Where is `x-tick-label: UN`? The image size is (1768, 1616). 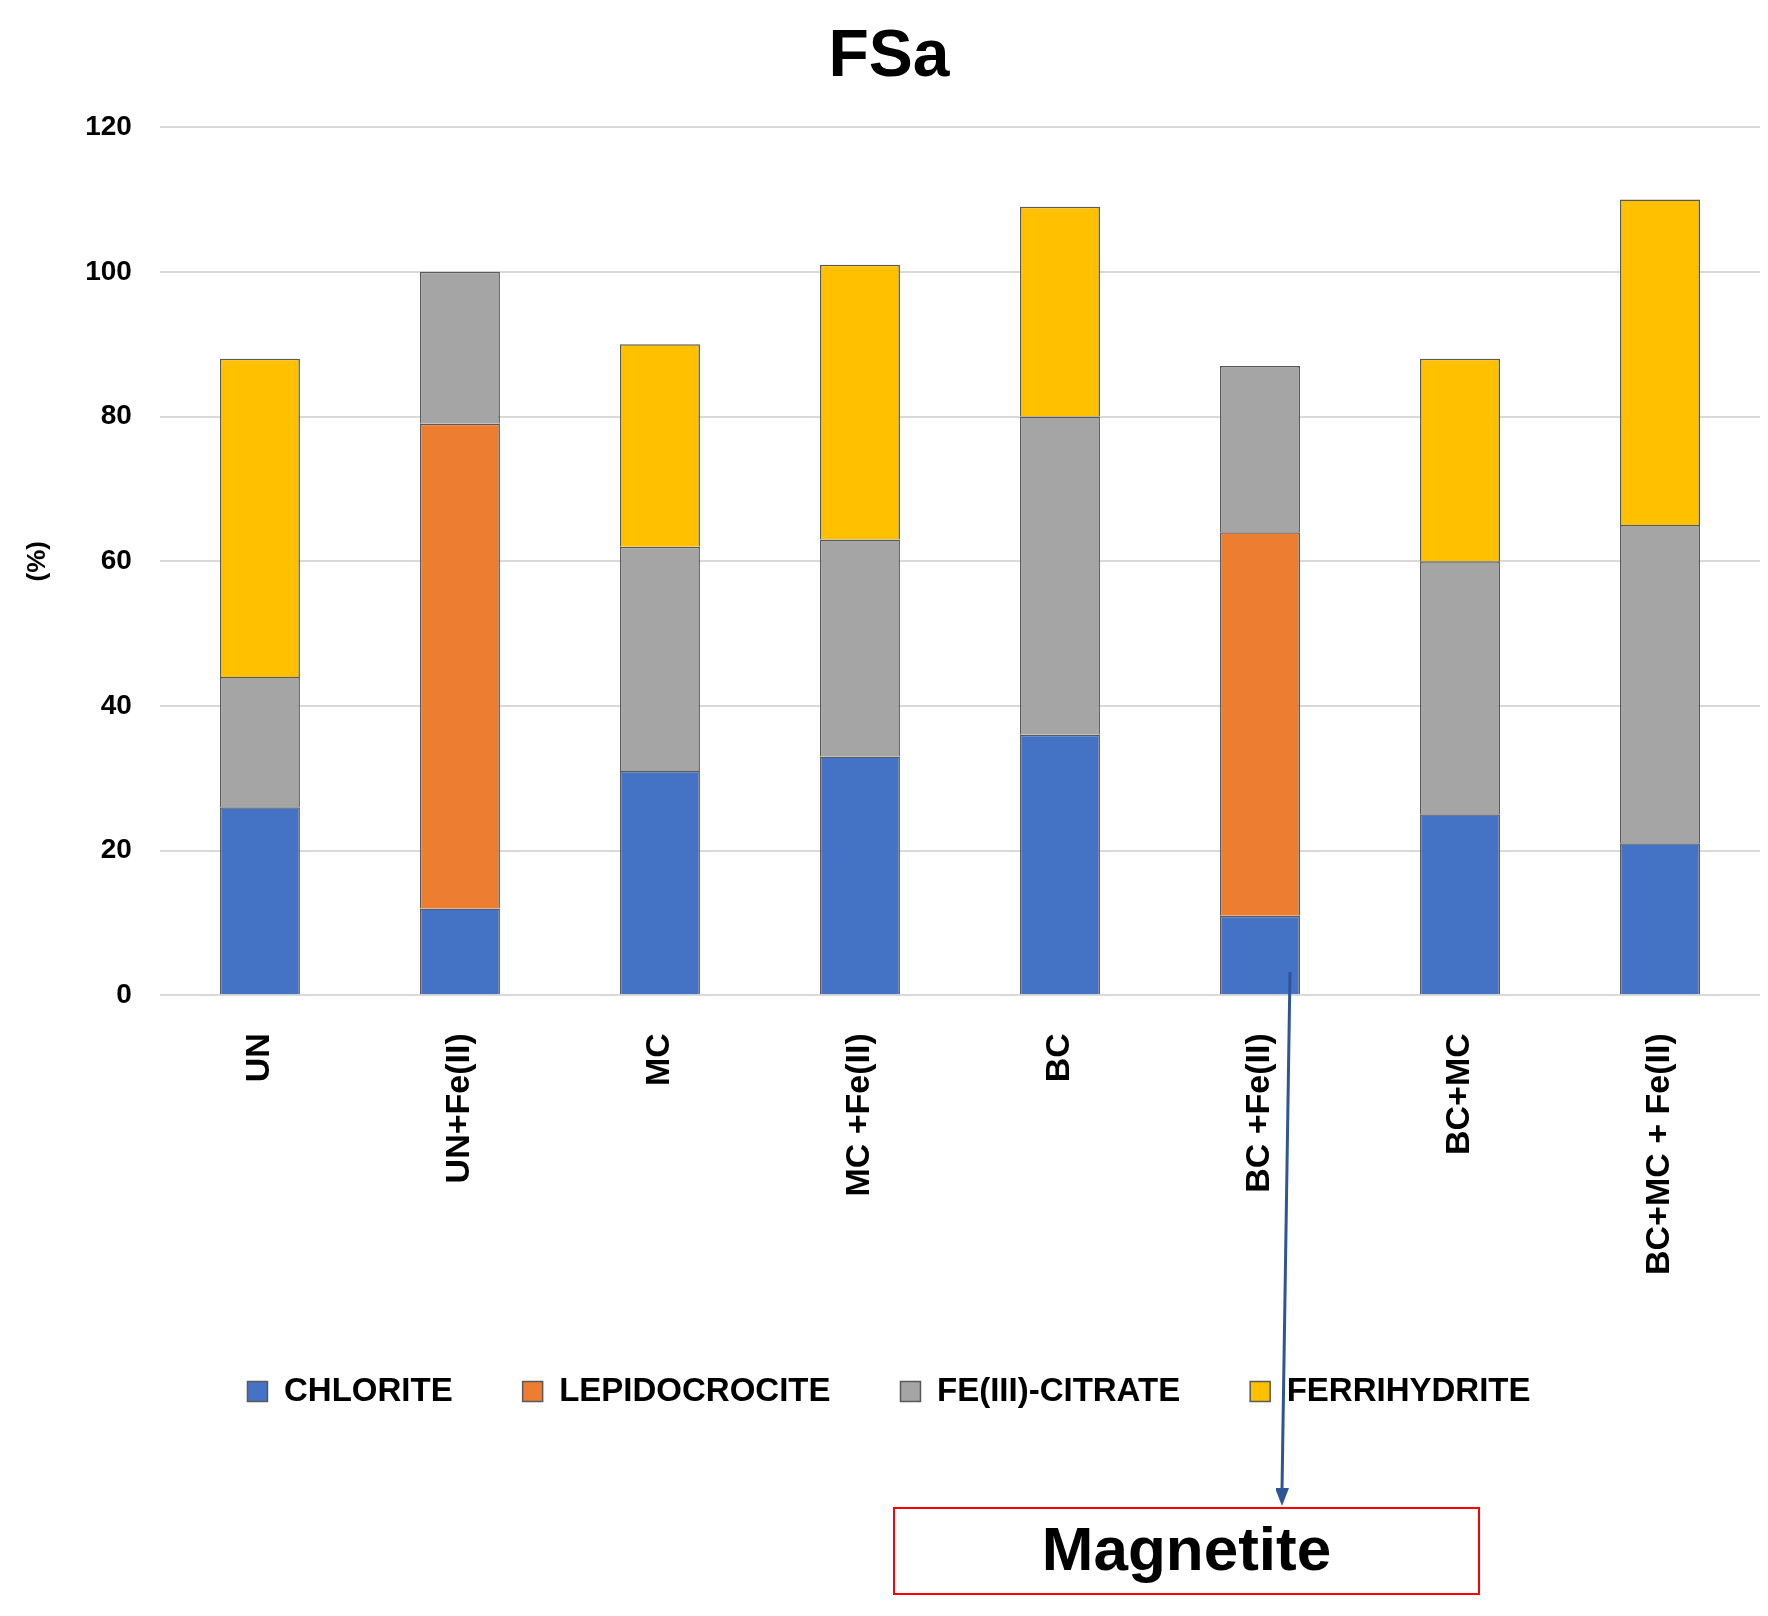
x-tick-label: UN is located at coordinates (257, 1058).